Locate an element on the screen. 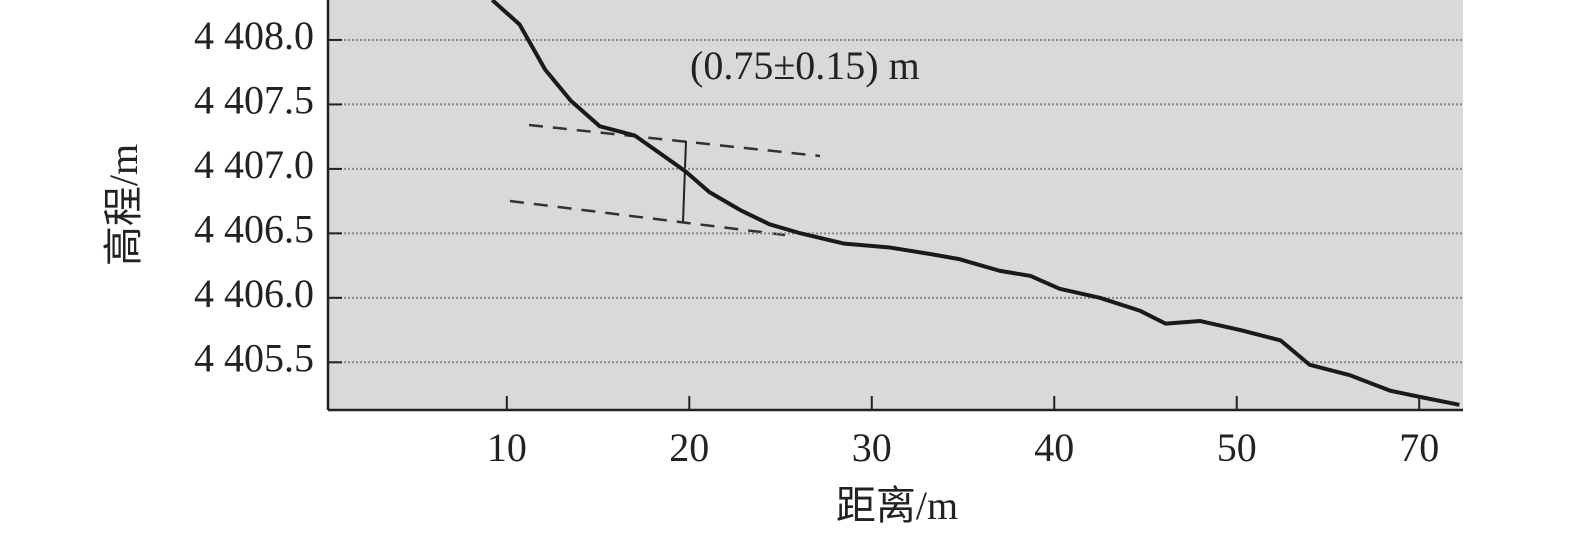  x-tick-label: 50 is located at coordinates (1237, 447).